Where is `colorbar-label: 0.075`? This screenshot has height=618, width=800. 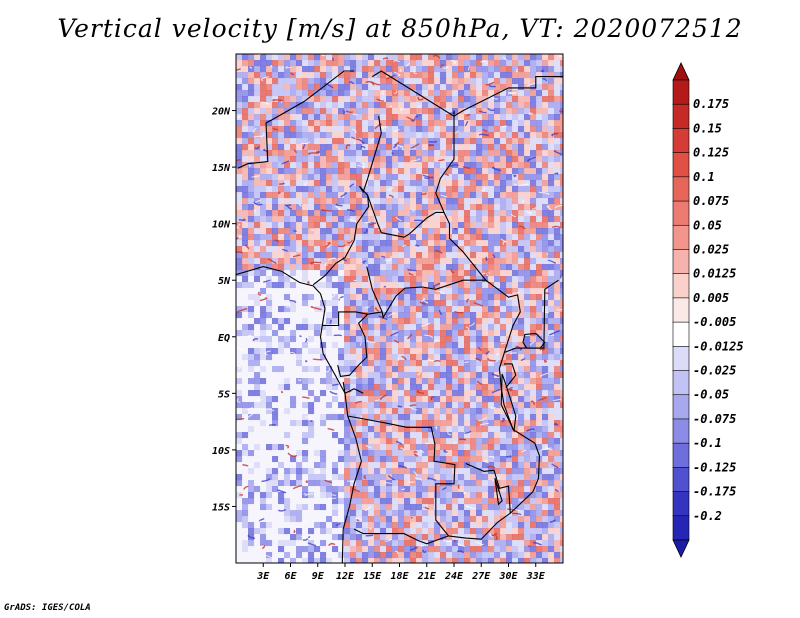
colorbar-label: 0.075 is located at coordinates (711, 201).